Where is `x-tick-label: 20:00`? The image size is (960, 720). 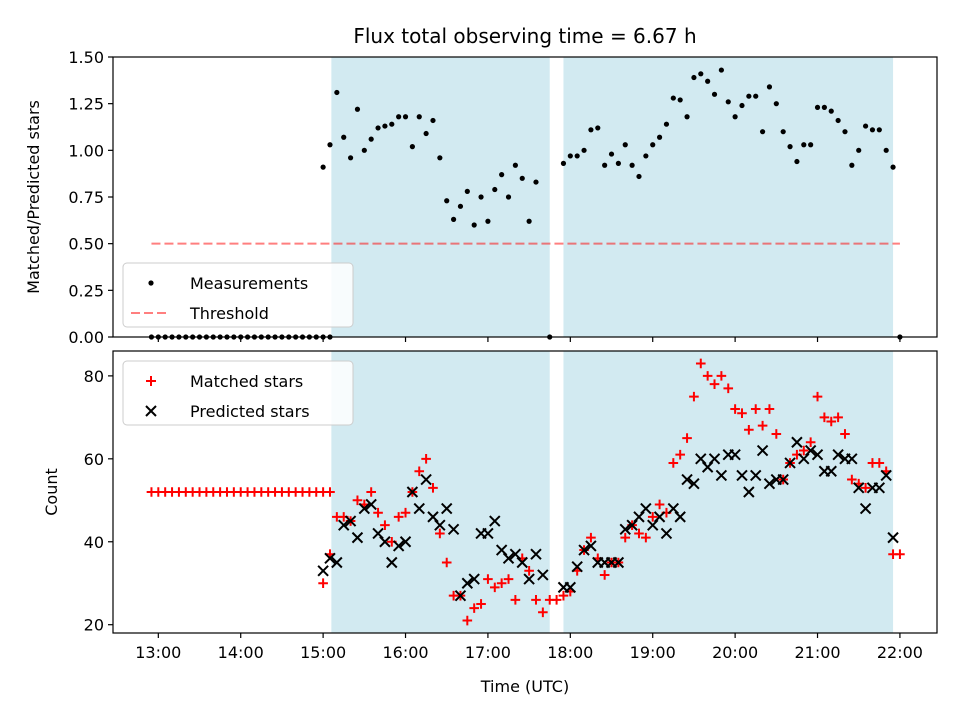
x-tick-label: 20:00 is located at coordinates (735, 652).